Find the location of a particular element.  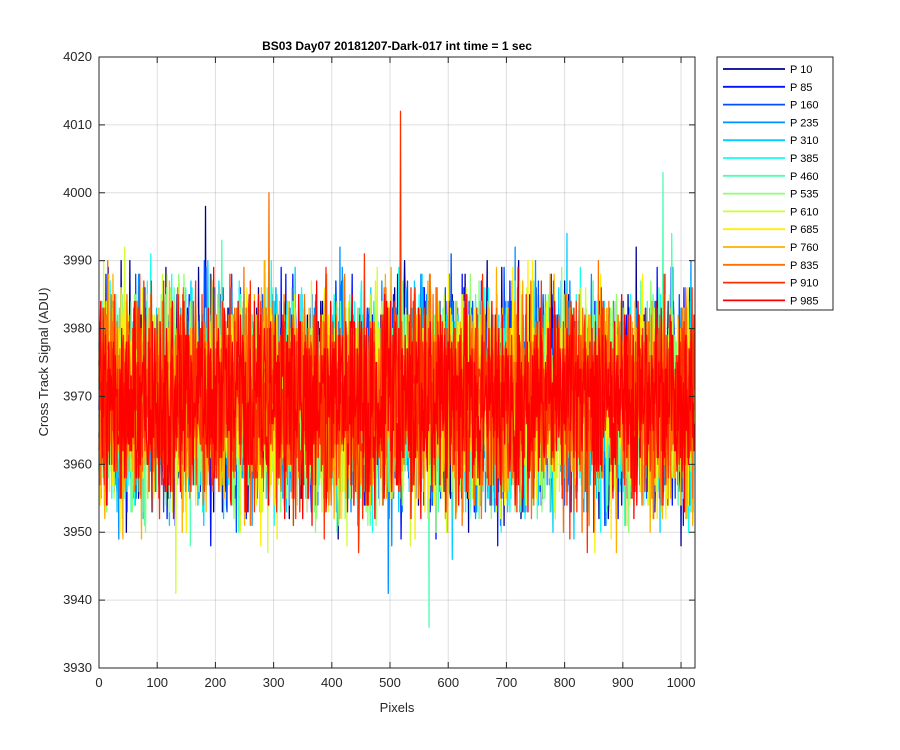

y-axis-label: Cross Track Signal (ADU) is located at coordinates (43, 362).